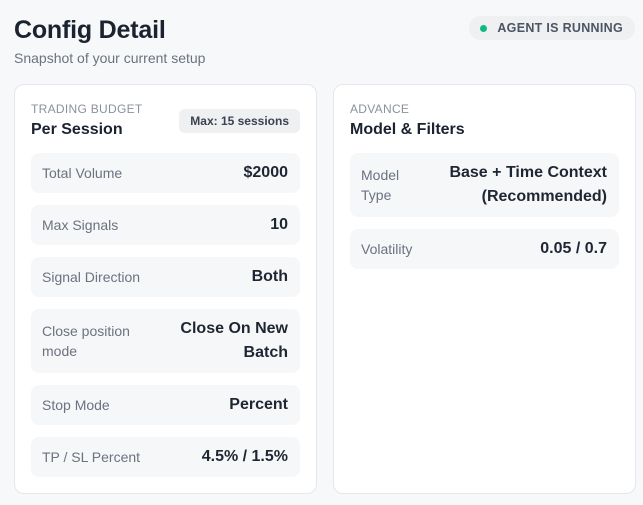 This screenshot has height=505, width=643. Describe the element at coordinates (90, 30) in the screenshot. I see `page-title: Config Detail` at that location.